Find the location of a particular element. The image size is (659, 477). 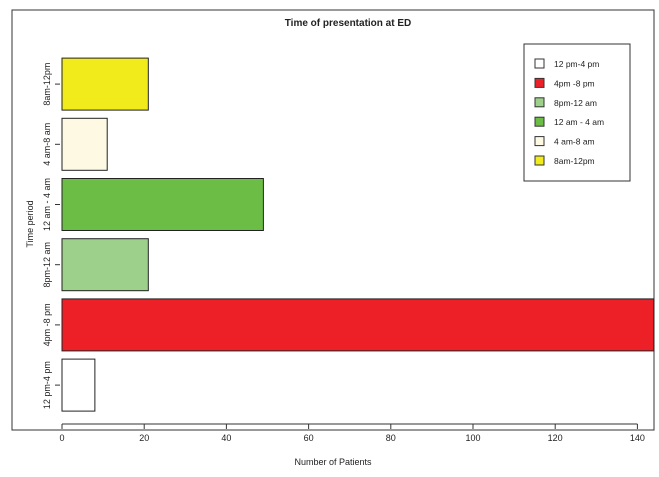

x-tick-label-0: 0 is located at coordinates (61, 438).